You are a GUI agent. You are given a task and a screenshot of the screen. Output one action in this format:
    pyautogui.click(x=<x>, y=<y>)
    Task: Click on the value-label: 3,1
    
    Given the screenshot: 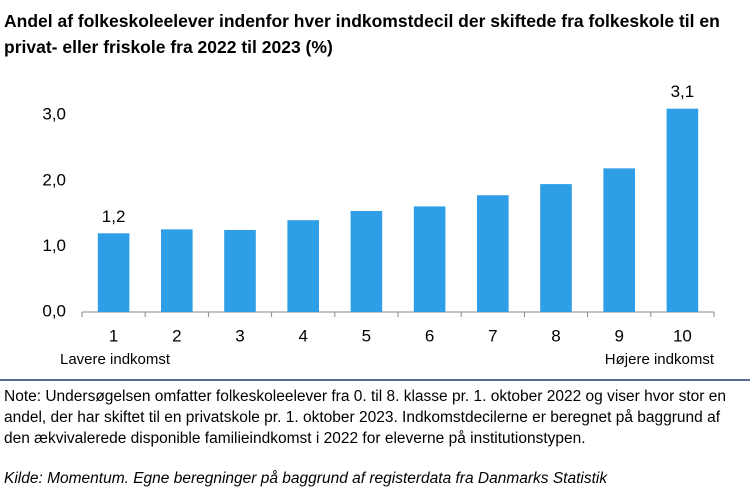 What is the action you would take?
    pyautogui.click(x=683, y=91)
    